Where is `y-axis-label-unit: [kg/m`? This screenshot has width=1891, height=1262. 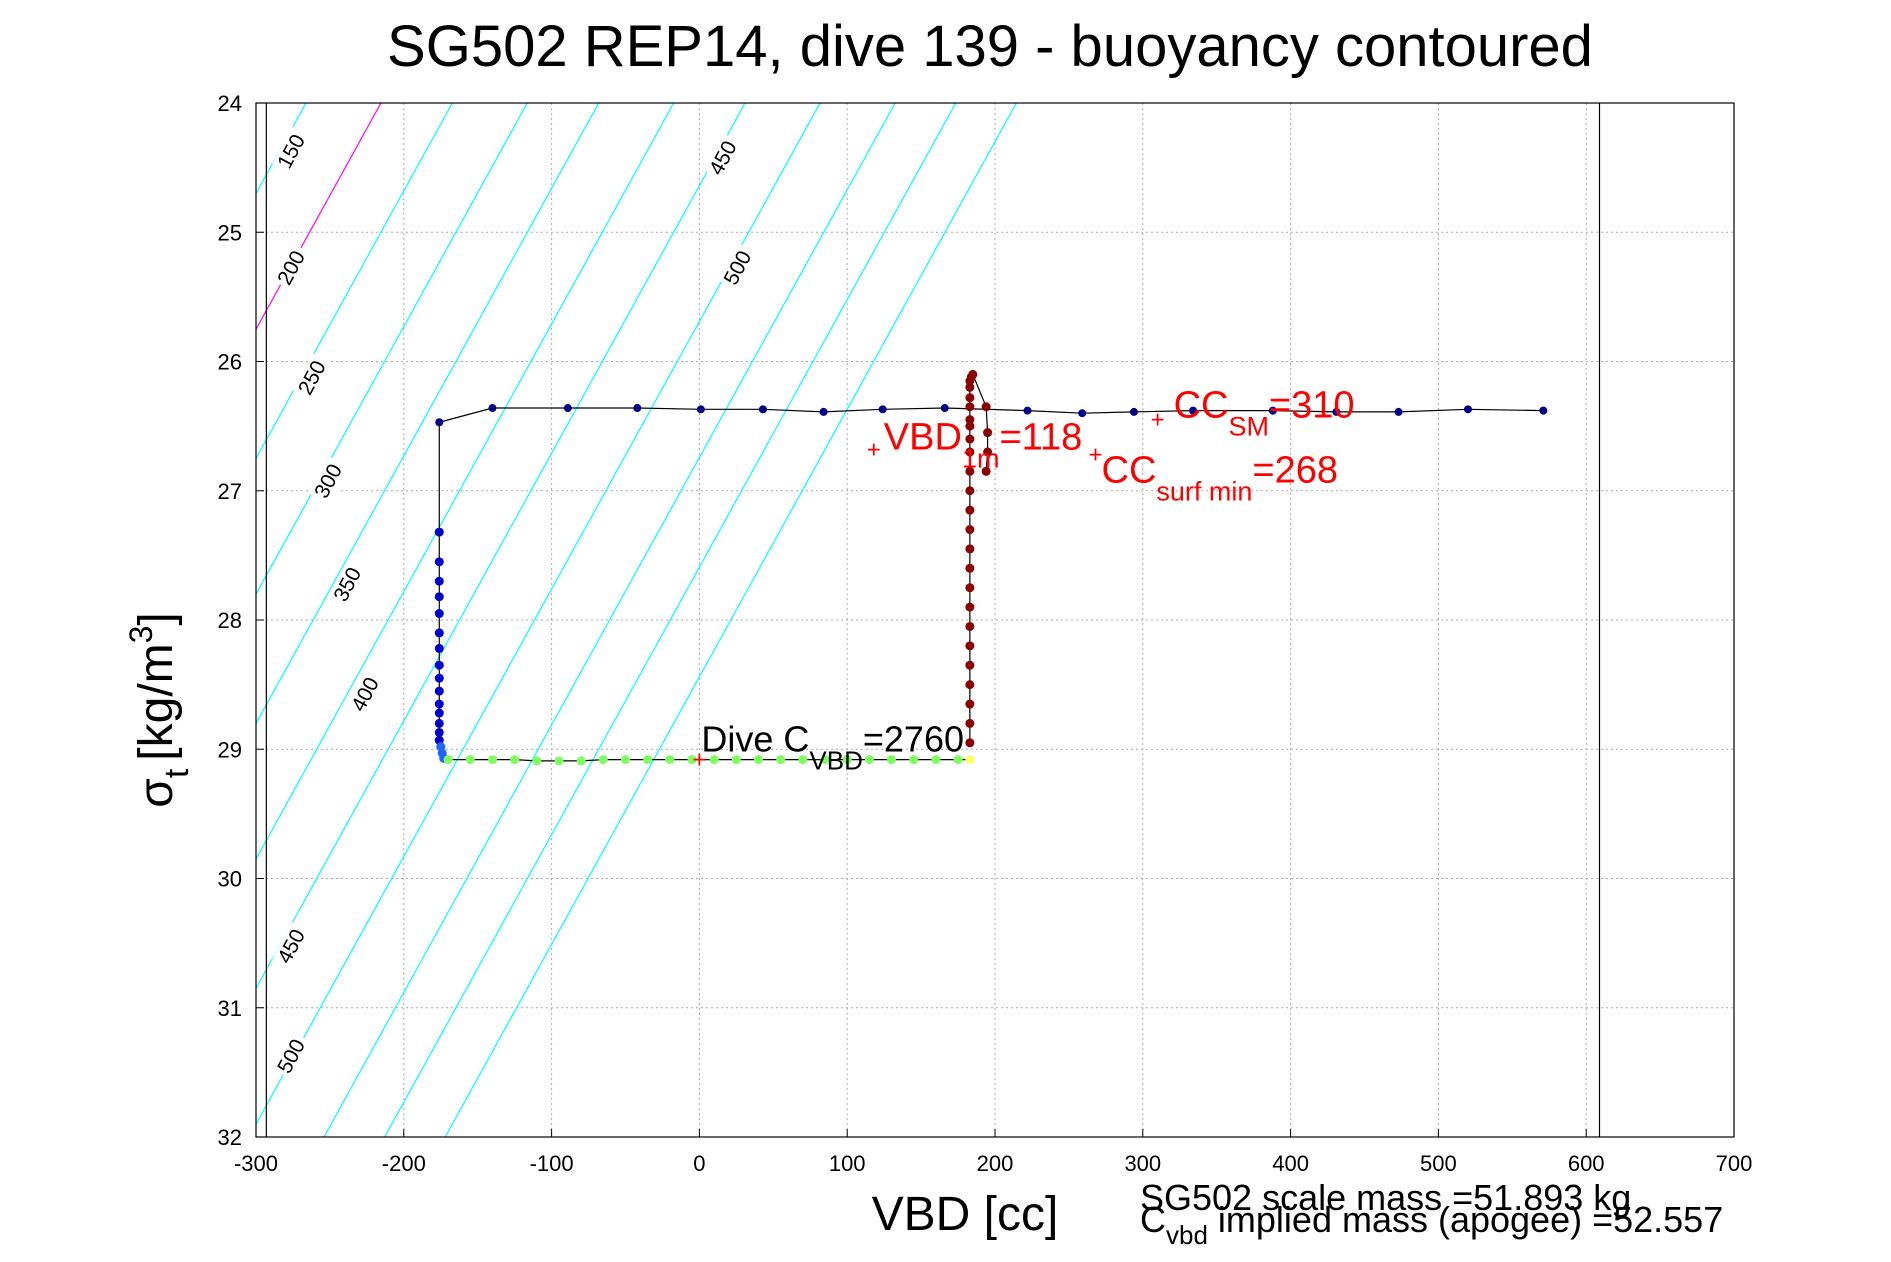
y-axis-label-unit: [kg/m is located at coordinates (156, 701).